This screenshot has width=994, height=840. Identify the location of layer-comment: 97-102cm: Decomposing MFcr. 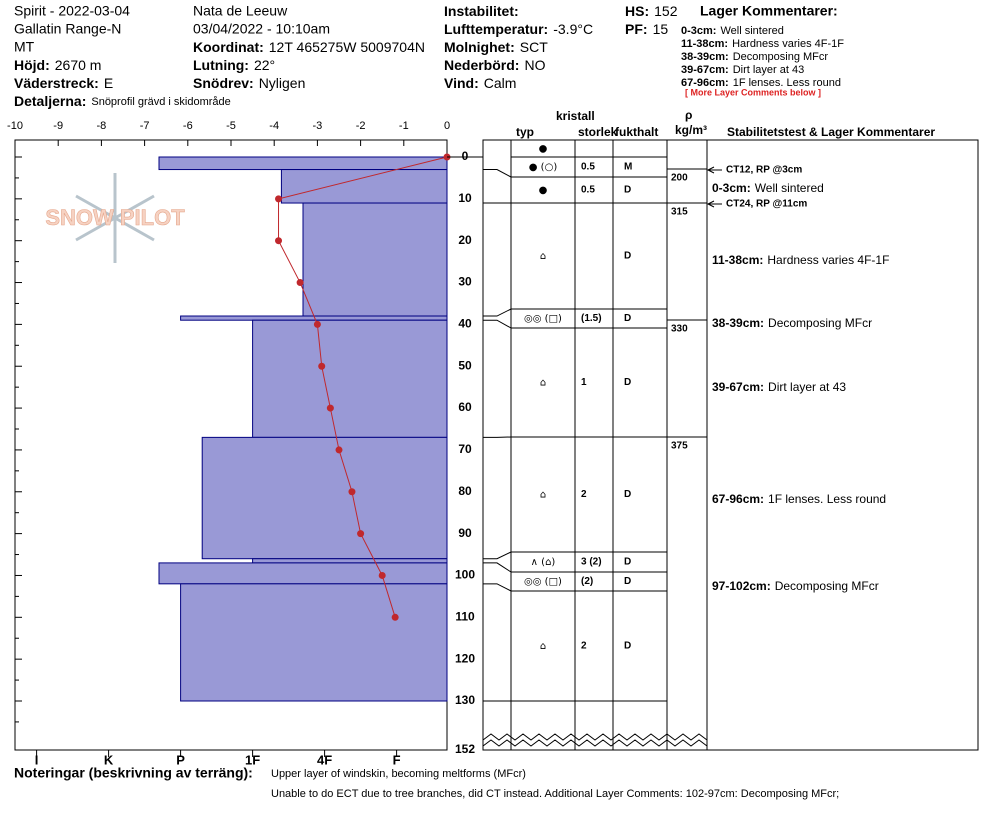
(795, 586).